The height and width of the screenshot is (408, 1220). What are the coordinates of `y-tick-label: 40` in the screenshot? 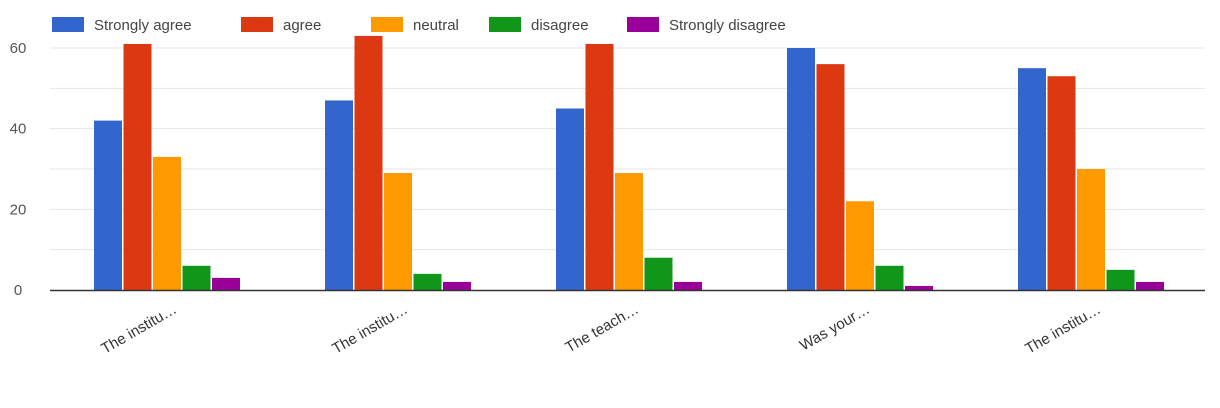 It's located at (18, 129).